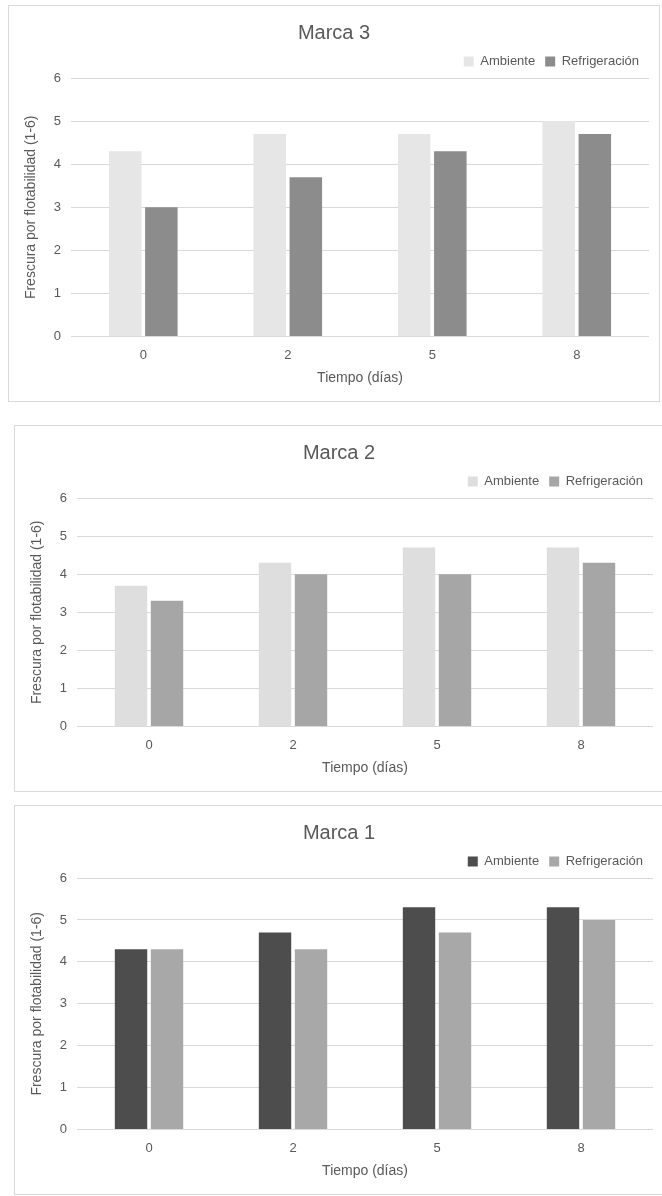 The height and width of the screenshot is (1196, 662). What do you see at coordinates (334, 31) in the screenshot?
I see `chart-title: Marca 3` at bounding box center [334, 31].